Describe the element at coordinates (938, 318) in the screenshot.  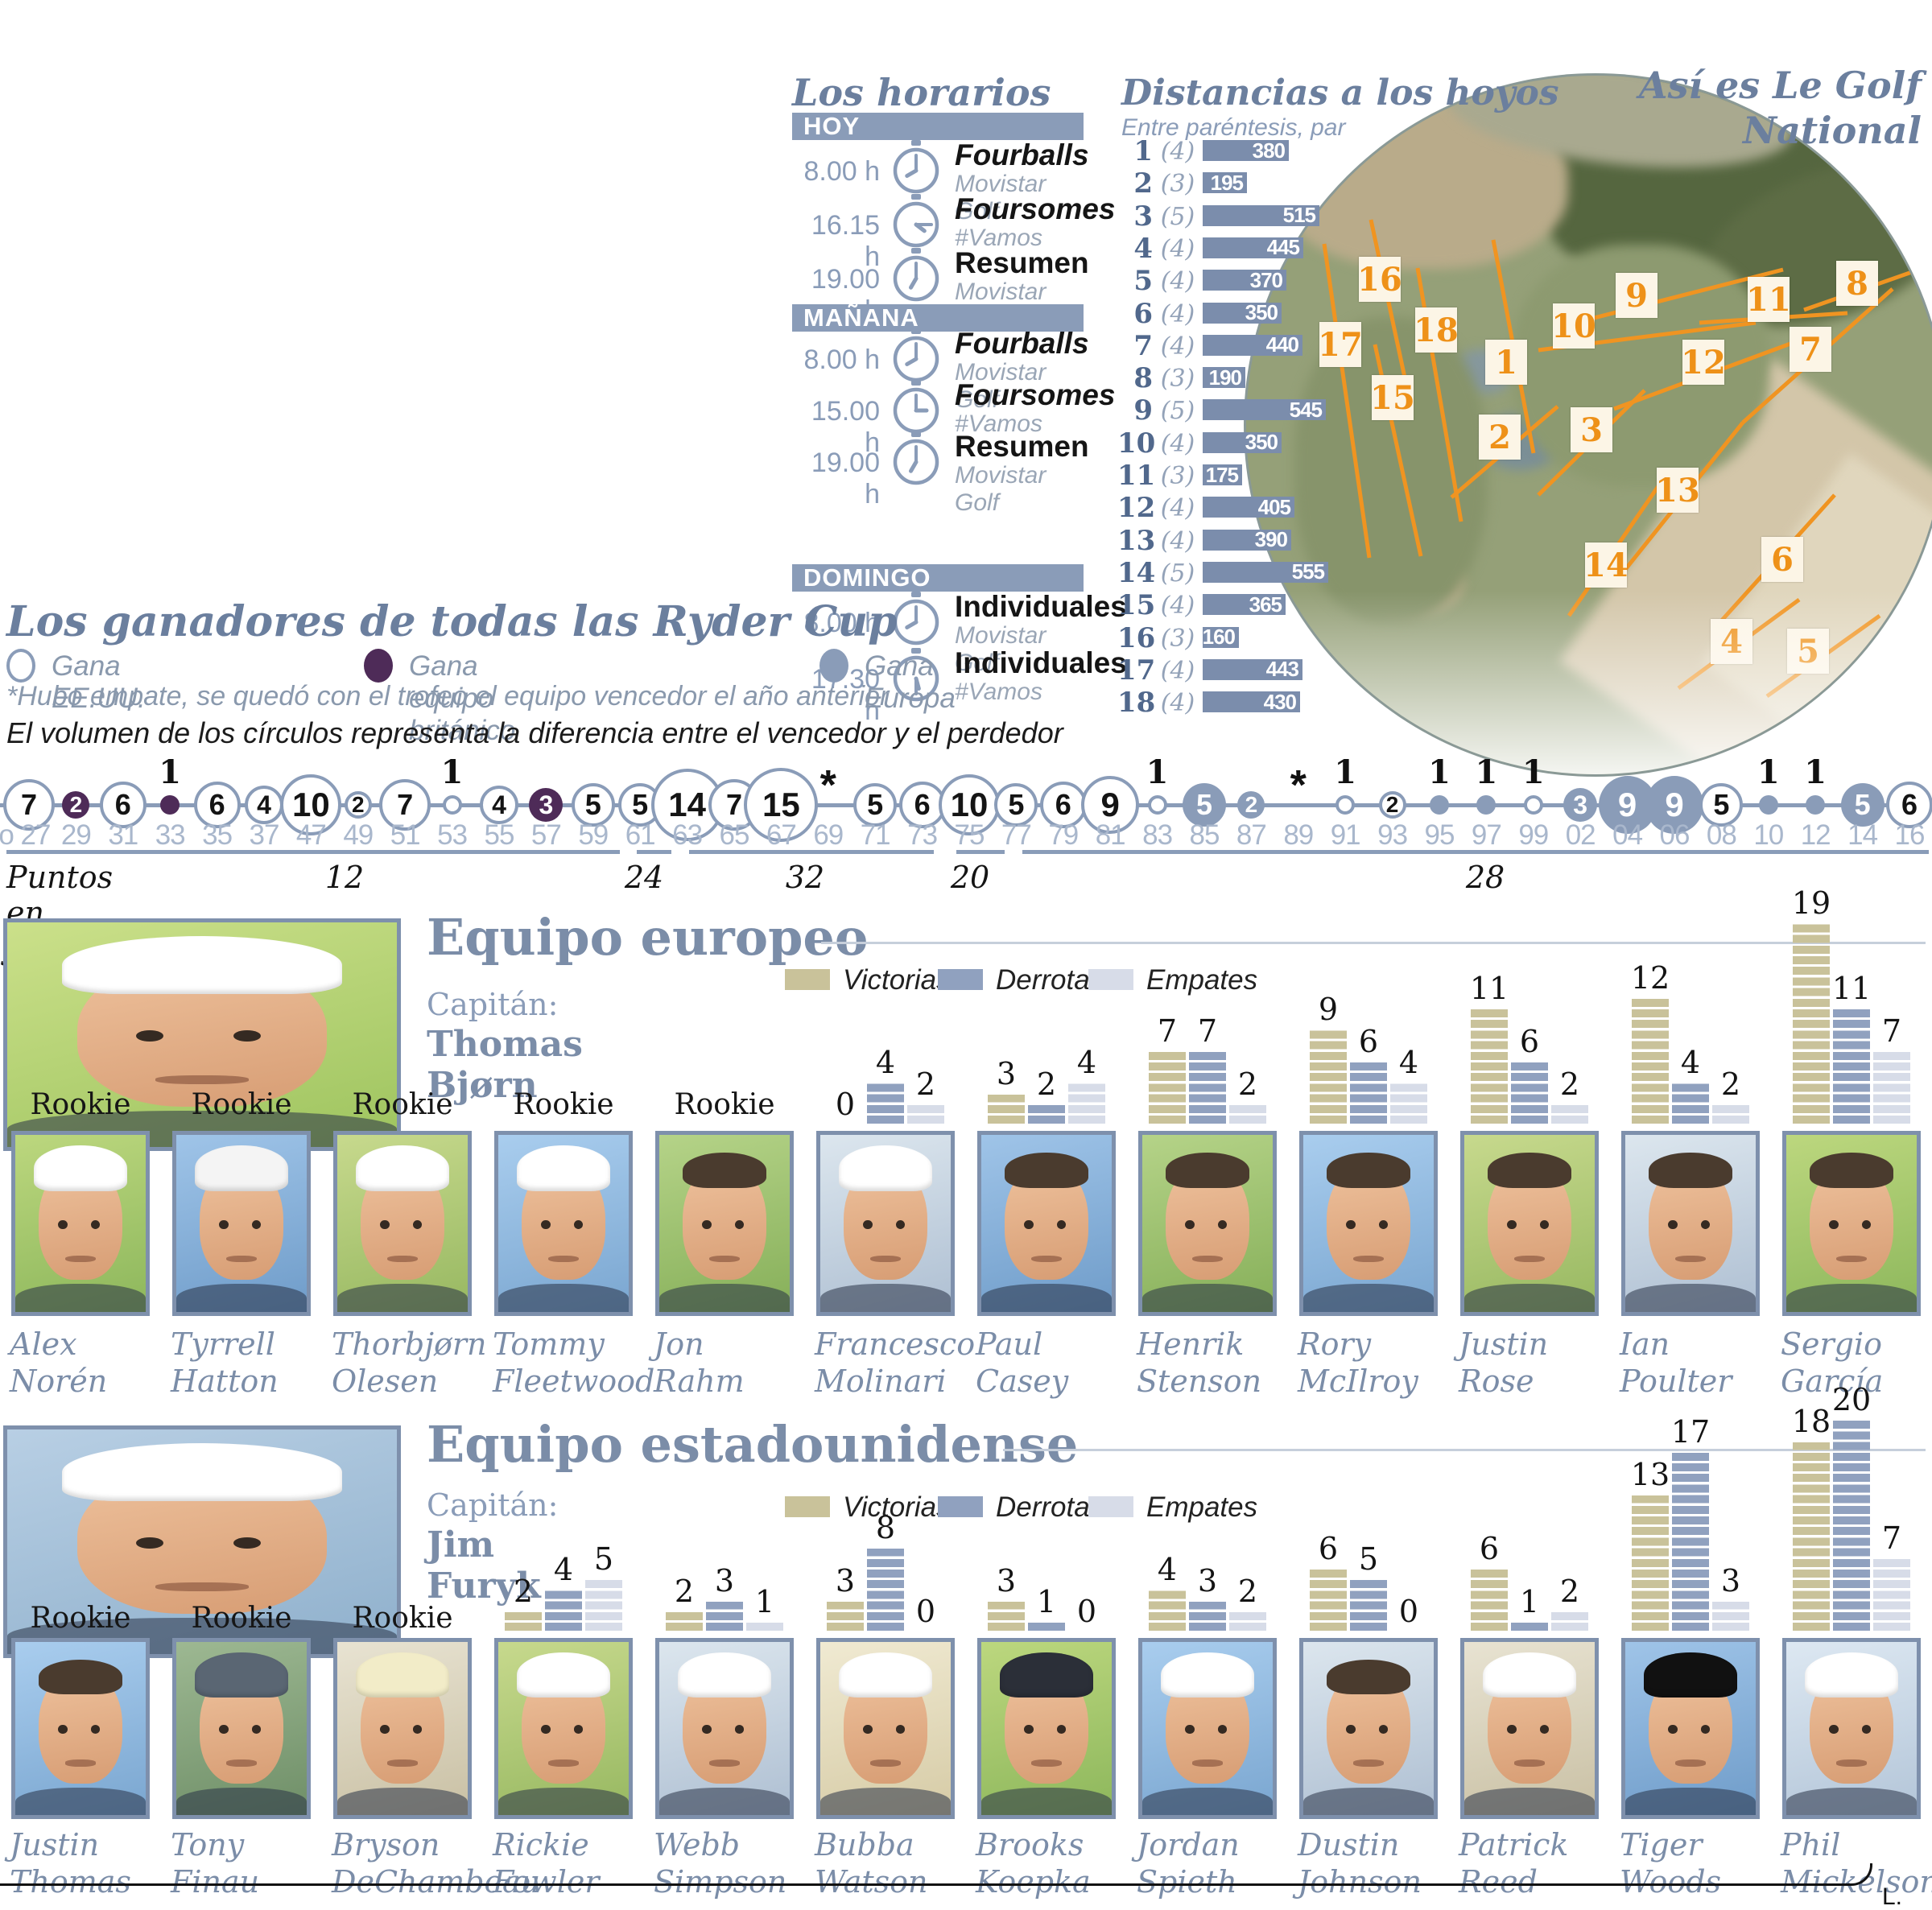
I see `day-header: MAÑANA` at that location.